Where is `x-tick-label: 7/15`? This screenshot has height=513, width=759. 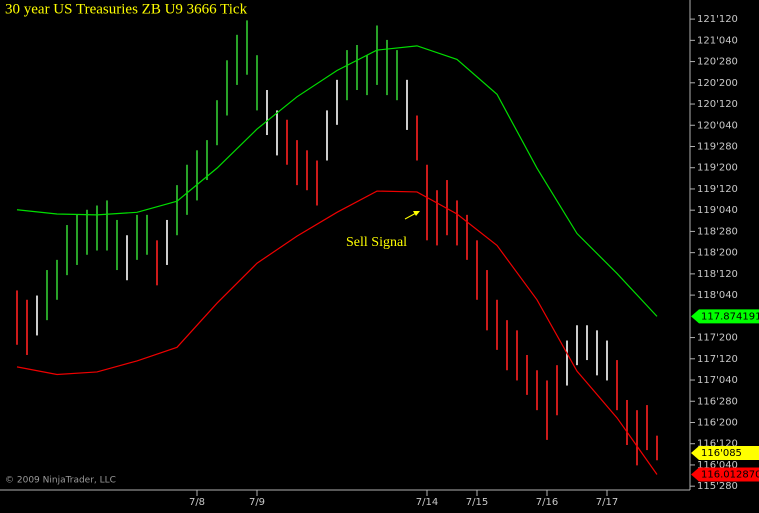
x-tick-label: 7/15 is located at coordinates (477, 502).